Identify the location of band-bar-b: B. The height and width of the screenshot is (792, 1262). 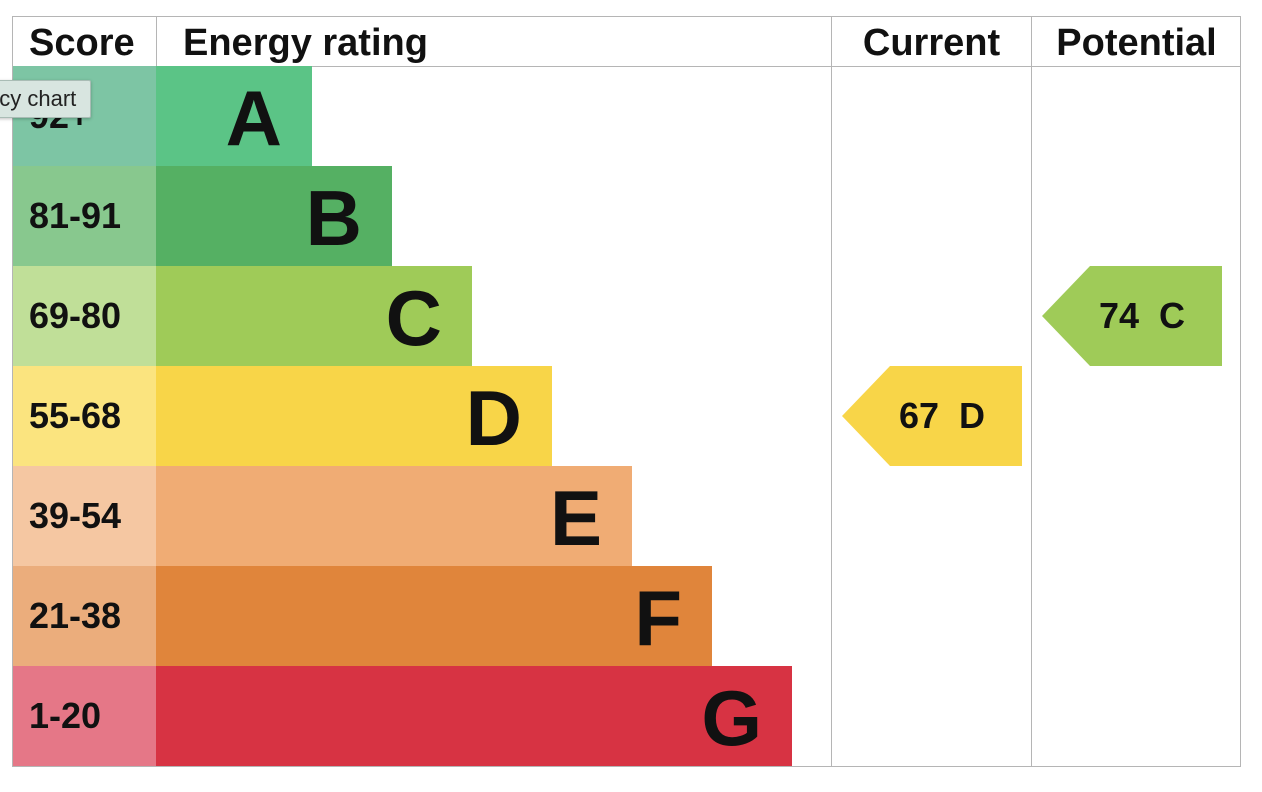
(274, 216).